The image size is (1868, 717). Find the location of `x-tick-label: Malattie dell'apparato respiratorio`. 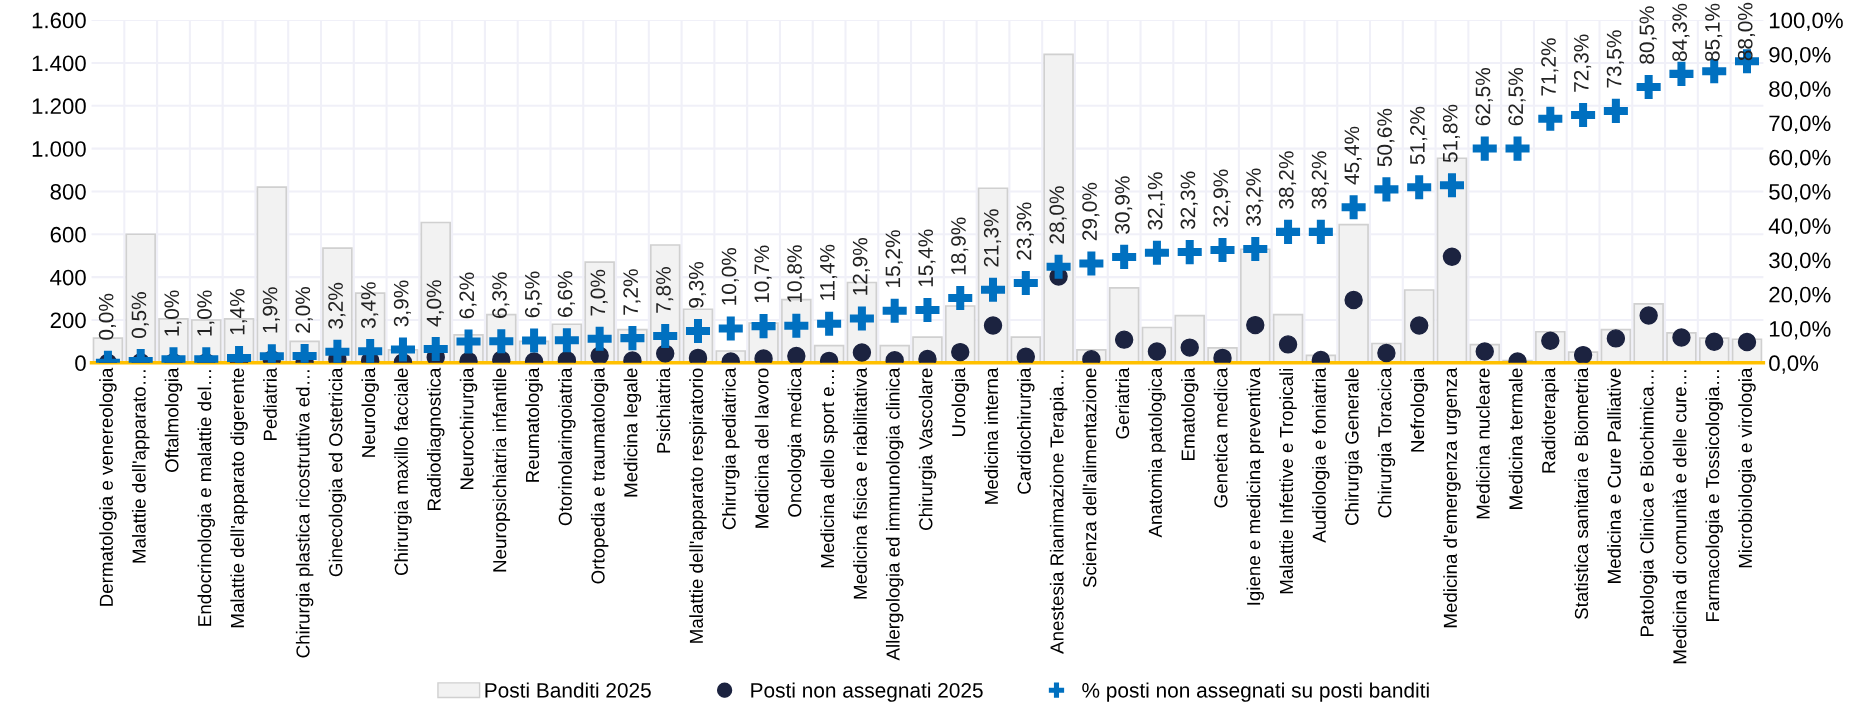

x-tick-label: Malattie dell'apparato respiratorio is located at coordinates (698, 505).